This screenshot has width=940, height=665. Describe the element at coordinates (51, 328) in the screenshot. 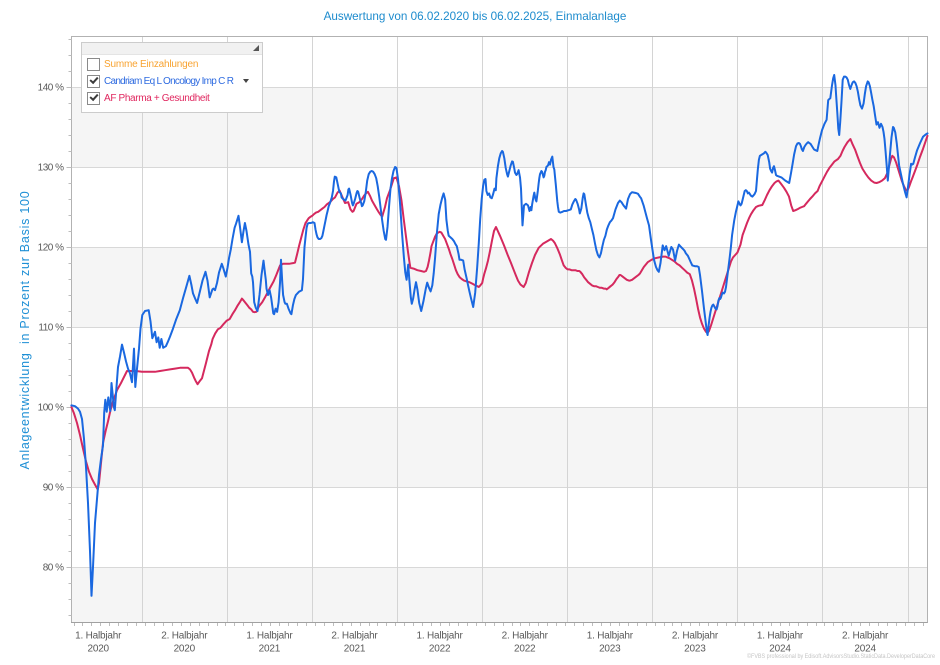

I see `svg-text: 110 %` at that location.